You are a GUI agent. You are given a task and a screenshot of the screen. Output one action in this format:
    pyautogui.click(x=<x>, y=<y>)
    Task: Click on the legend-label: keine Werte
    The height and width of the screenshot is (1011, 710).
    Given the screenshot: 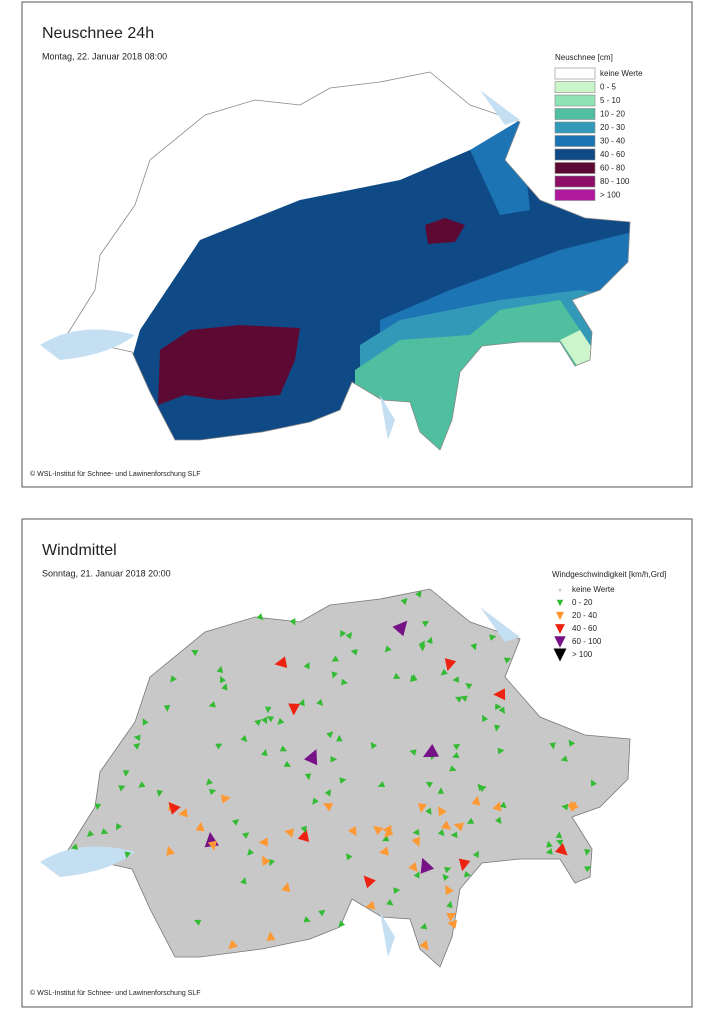 What is the action you would take?
    pyautogui.click(x=621, y=73)
    